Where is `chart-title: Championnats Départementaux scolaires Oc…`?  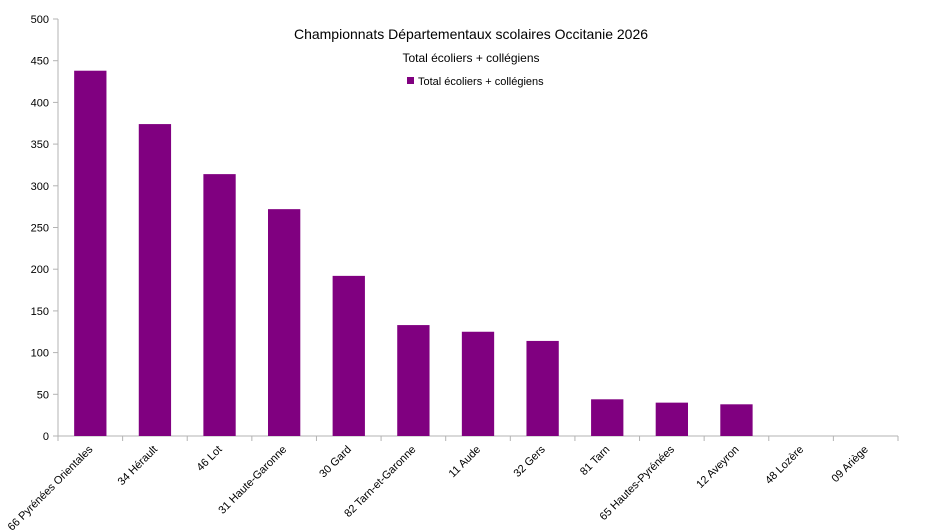
chart-title: Championnats Départementaux scolaires Oc… is located at coordinates (471, 34).